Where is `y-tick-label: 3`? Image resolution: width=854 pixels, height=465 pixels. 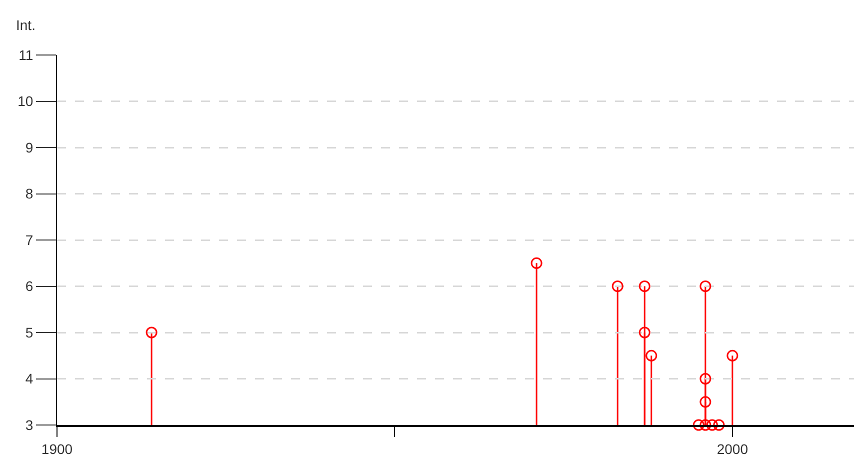
y-tick-label: 3 is located at coordinates (29, 424).